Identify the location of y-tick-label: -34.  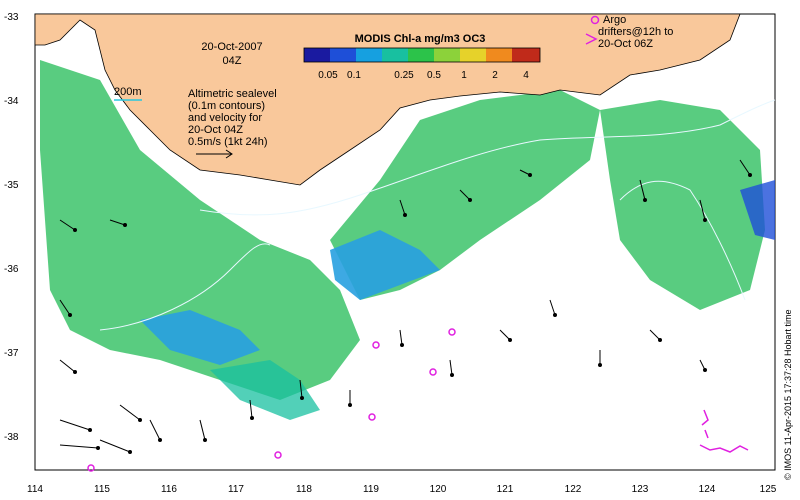
(11, 101).